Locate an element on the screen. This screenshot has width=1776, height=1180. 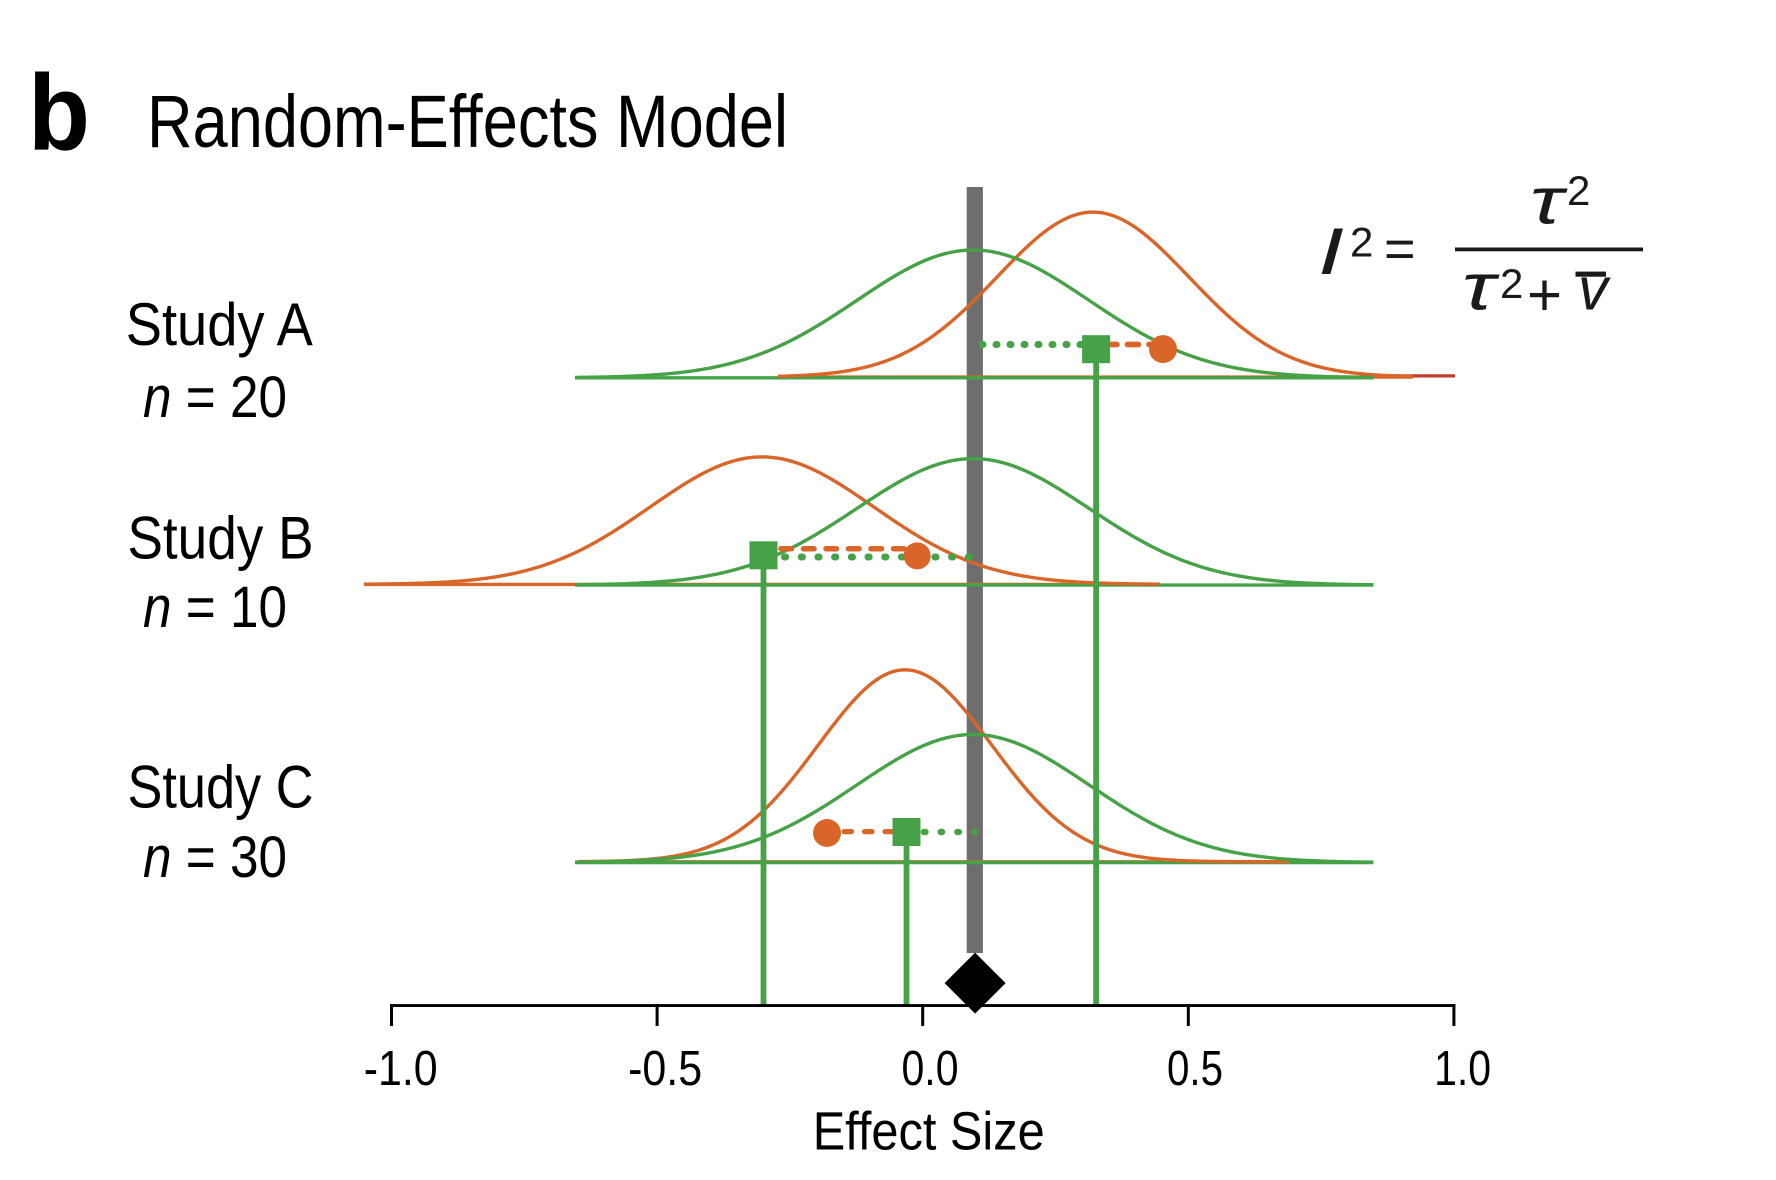
svg-text: 0.0 is located at coordinates (930, 1069).